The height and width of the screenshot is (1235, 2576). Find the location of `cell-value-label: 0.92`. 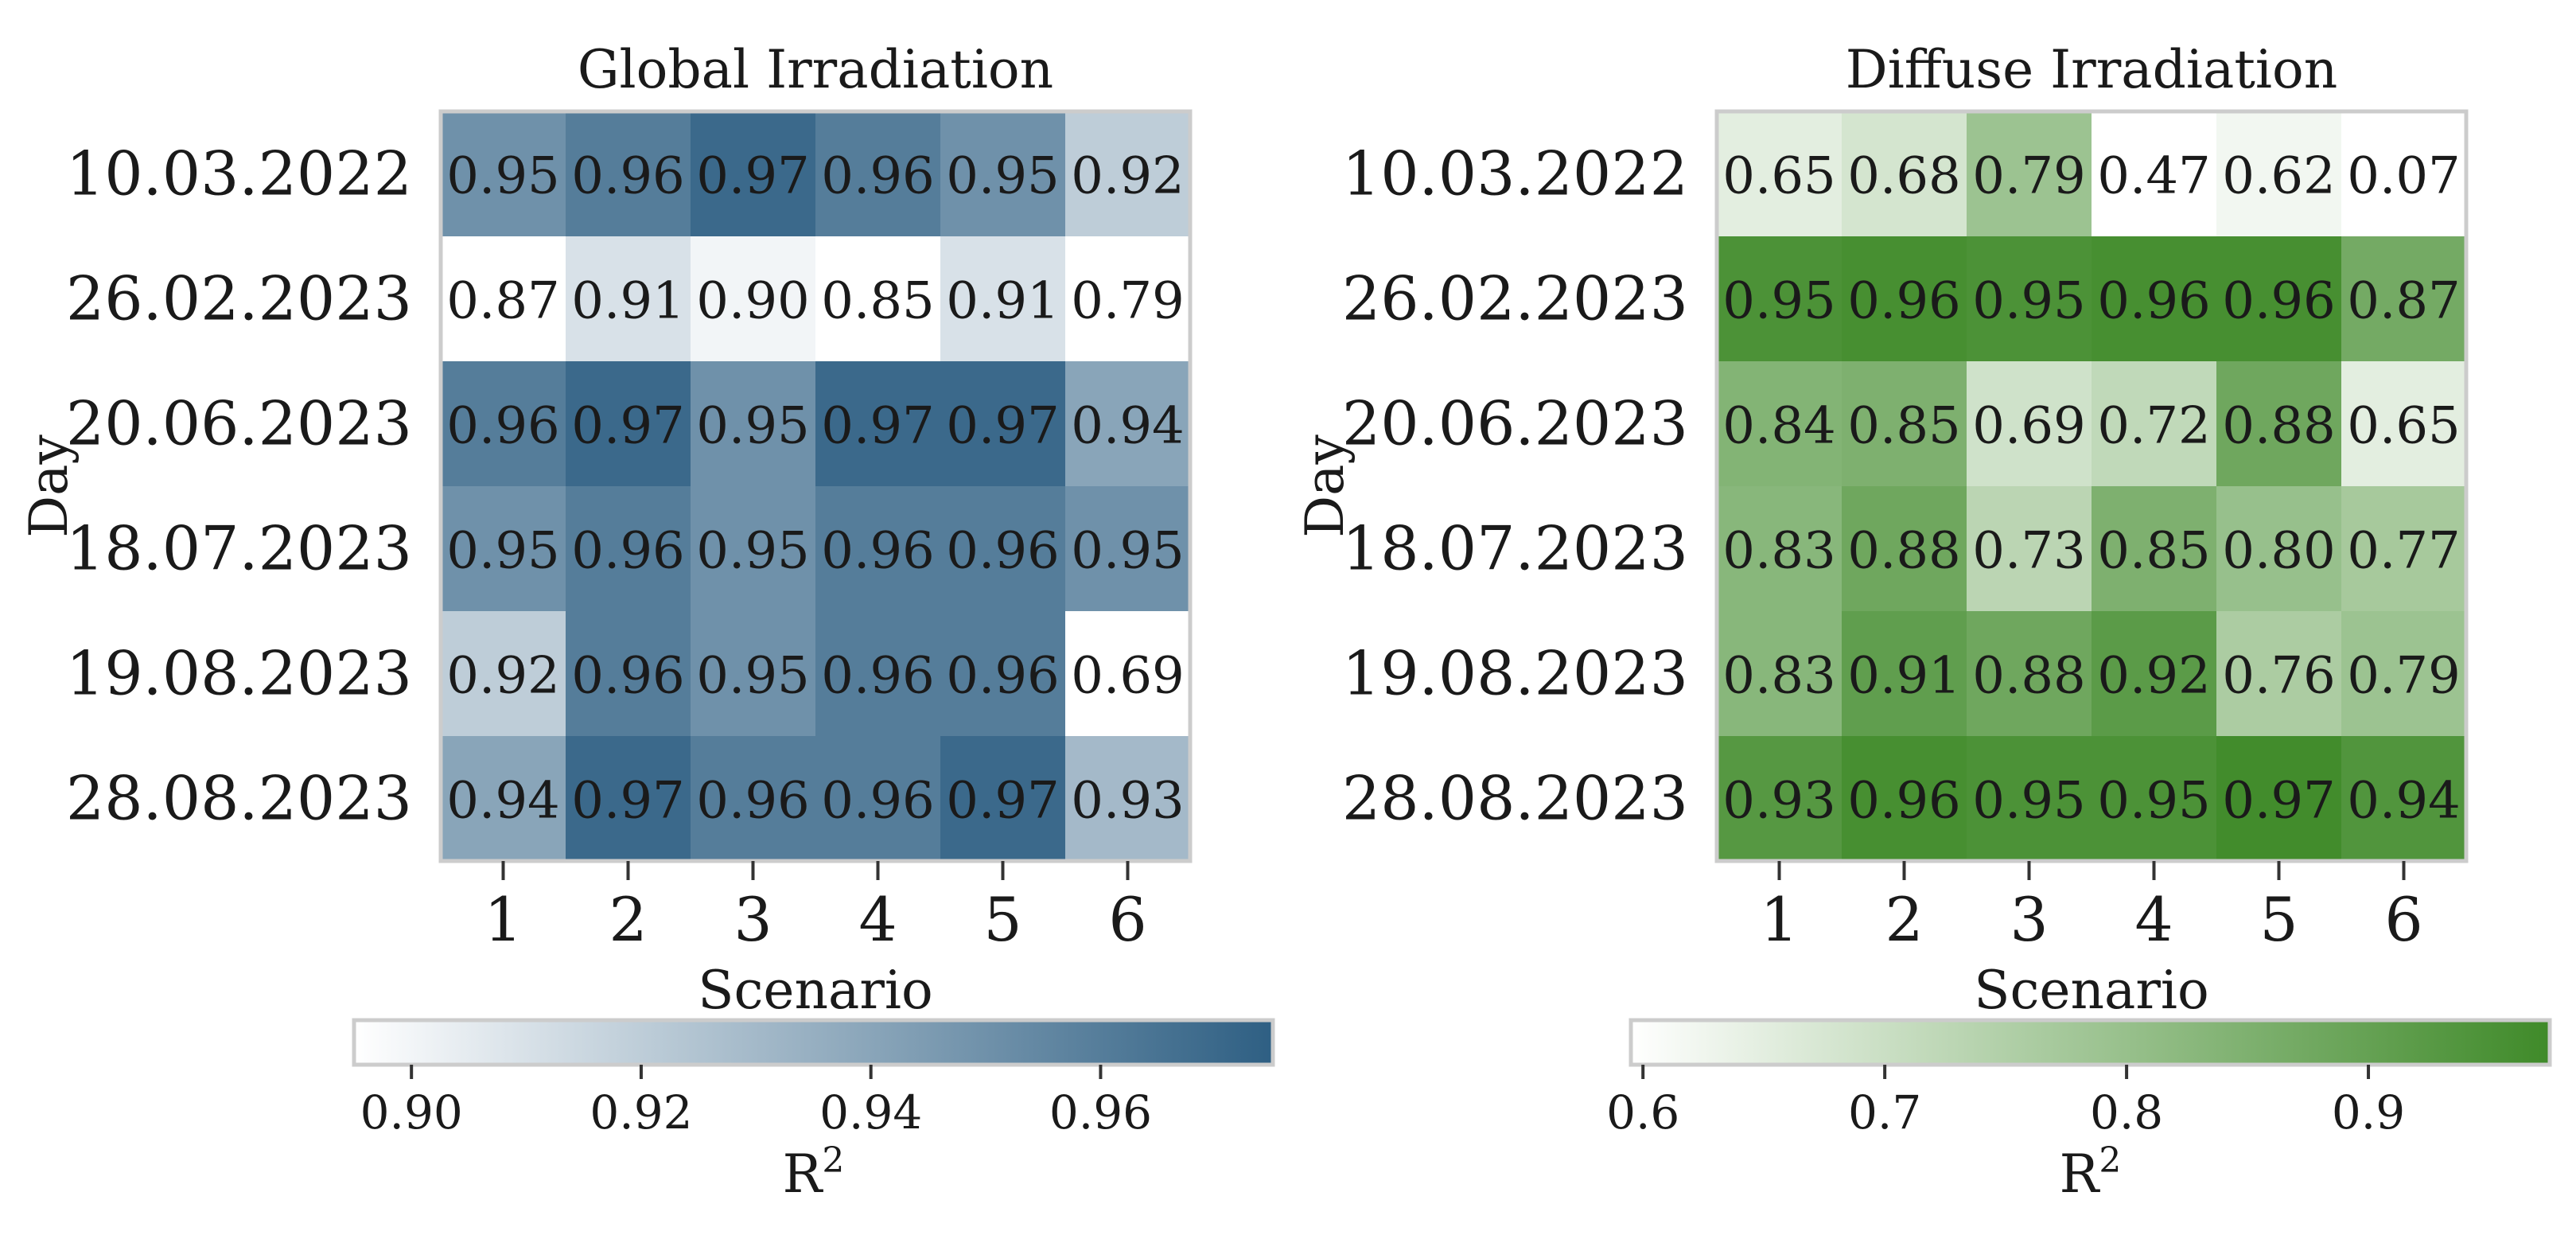

cell-value-label: 0.92 is located at coordinates (503, 676).